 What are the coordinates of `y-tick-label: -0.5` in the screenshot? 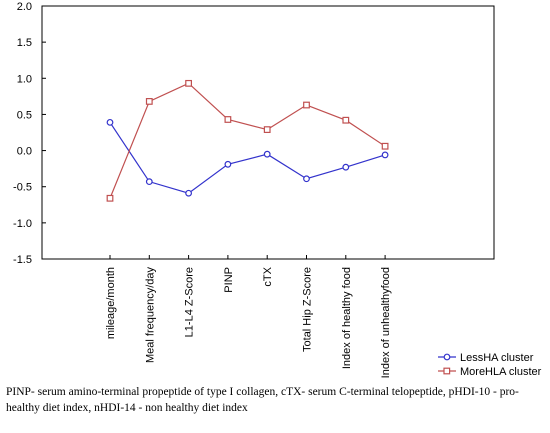 It's located at (22, 188).